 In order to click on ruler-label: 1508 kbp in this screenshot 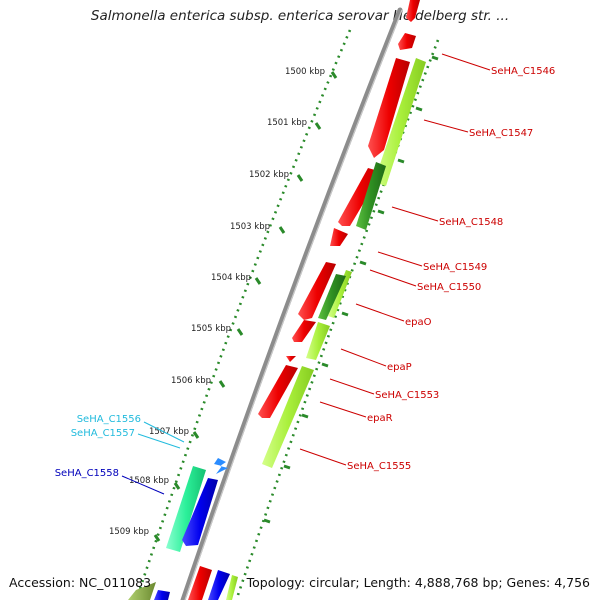, I will do `click(149, 481)`.